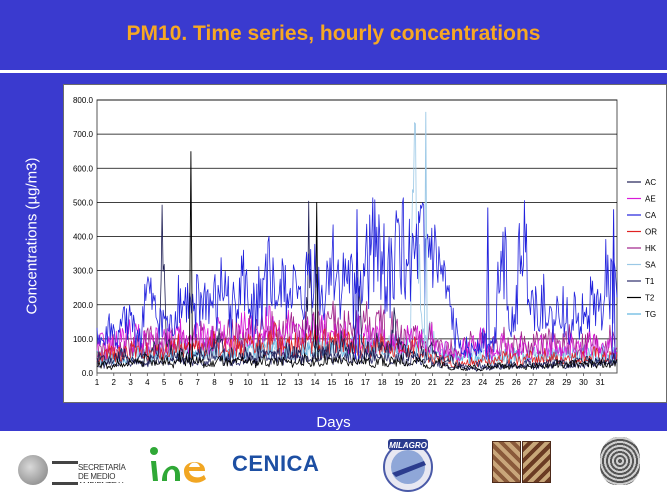  What do you see at coordinates (333, 71) in the screenshot?
I see `title-divider` at bounding box center [333, 71].